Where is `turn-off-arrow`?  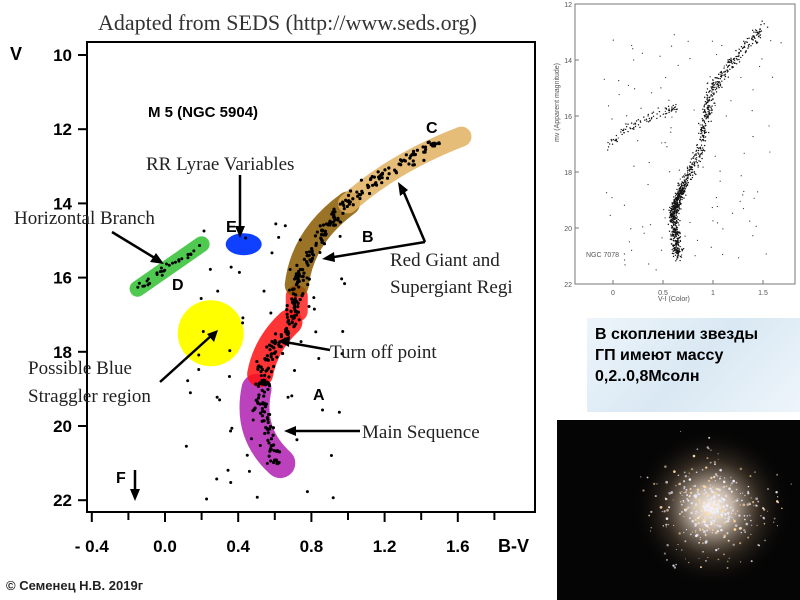
turn-off-arrow is located at coordinates (307, 346).